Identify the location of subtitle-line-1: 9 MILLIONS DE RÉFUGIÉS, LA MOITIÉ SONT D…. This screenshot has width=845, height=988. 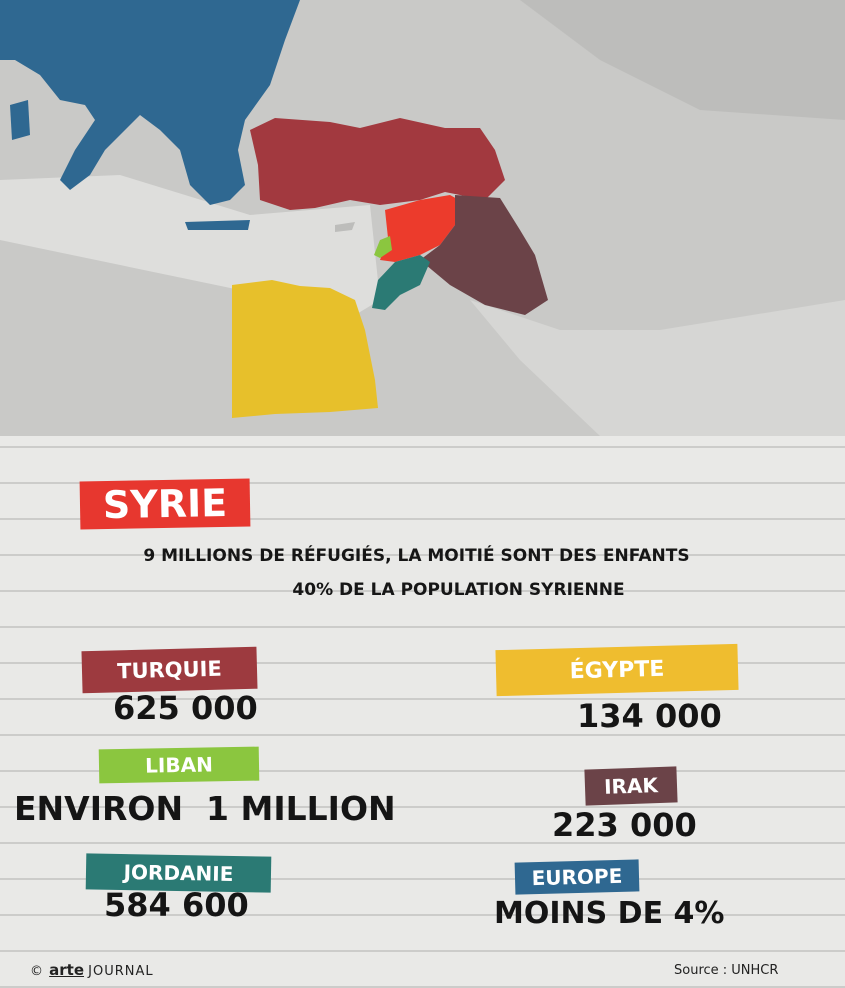
(416, 556).